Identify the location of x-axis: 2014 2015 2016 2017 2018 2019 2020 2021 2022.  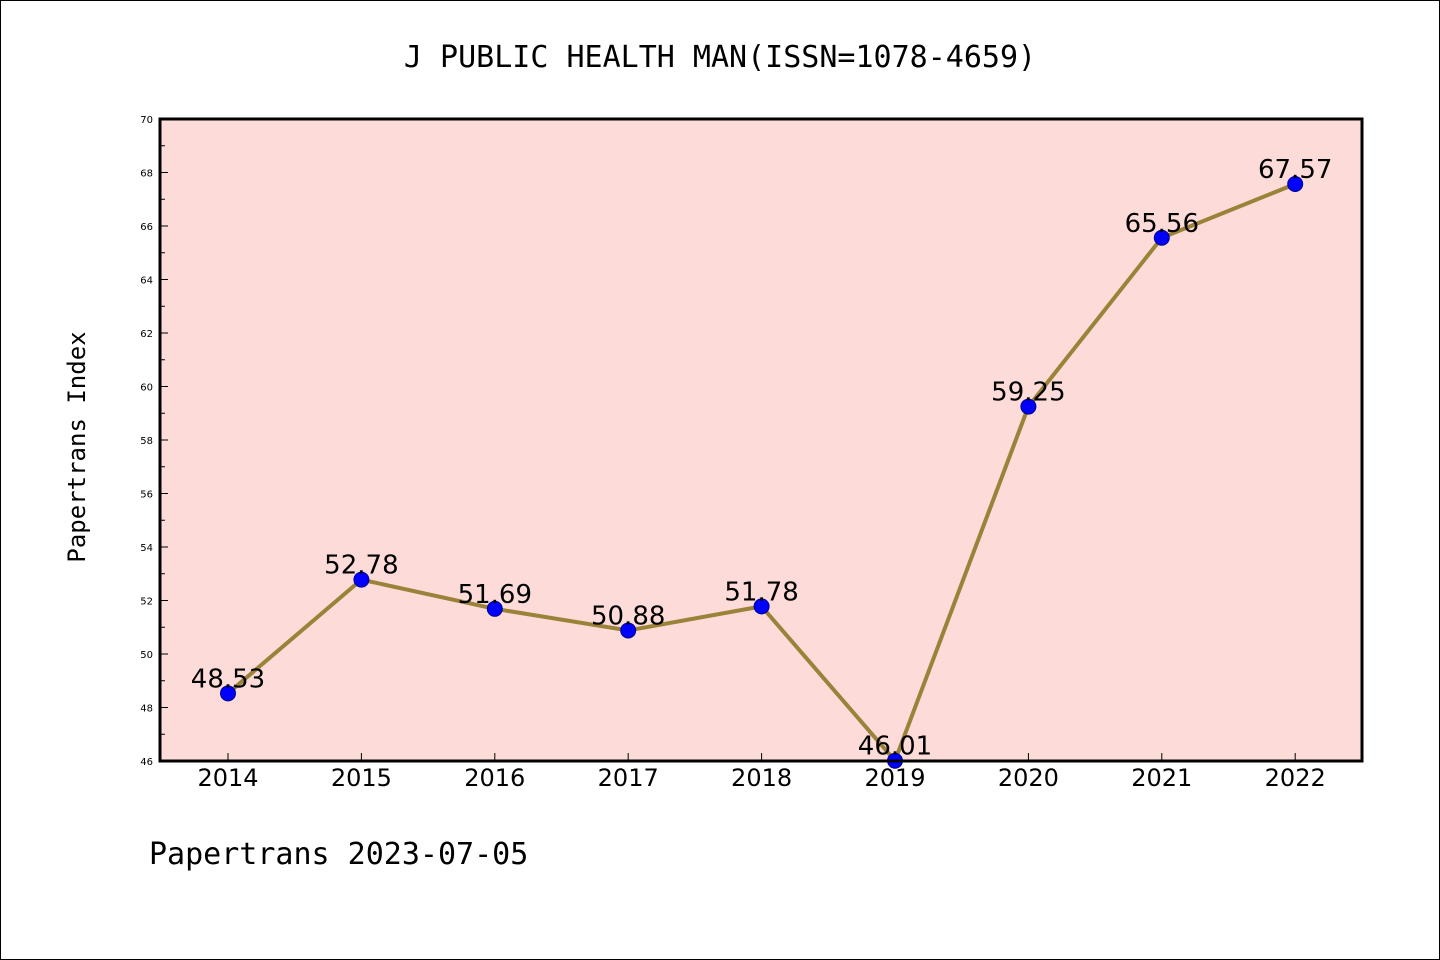
(761, 772).